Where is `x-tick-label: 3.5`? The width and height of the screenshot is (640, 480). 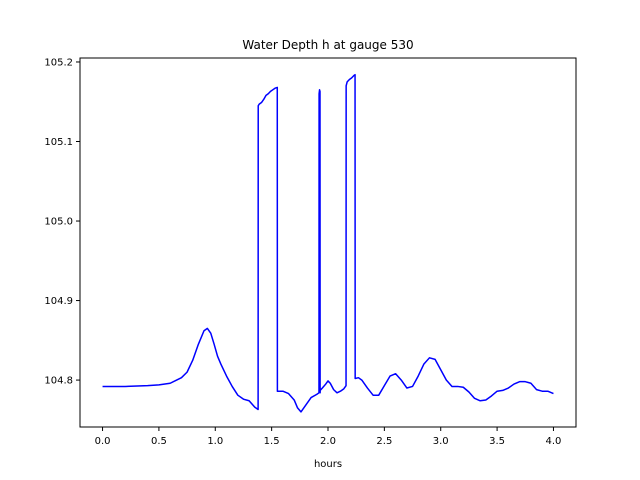
x-tick-label: 3.5 is located at coordinates (497, 441).